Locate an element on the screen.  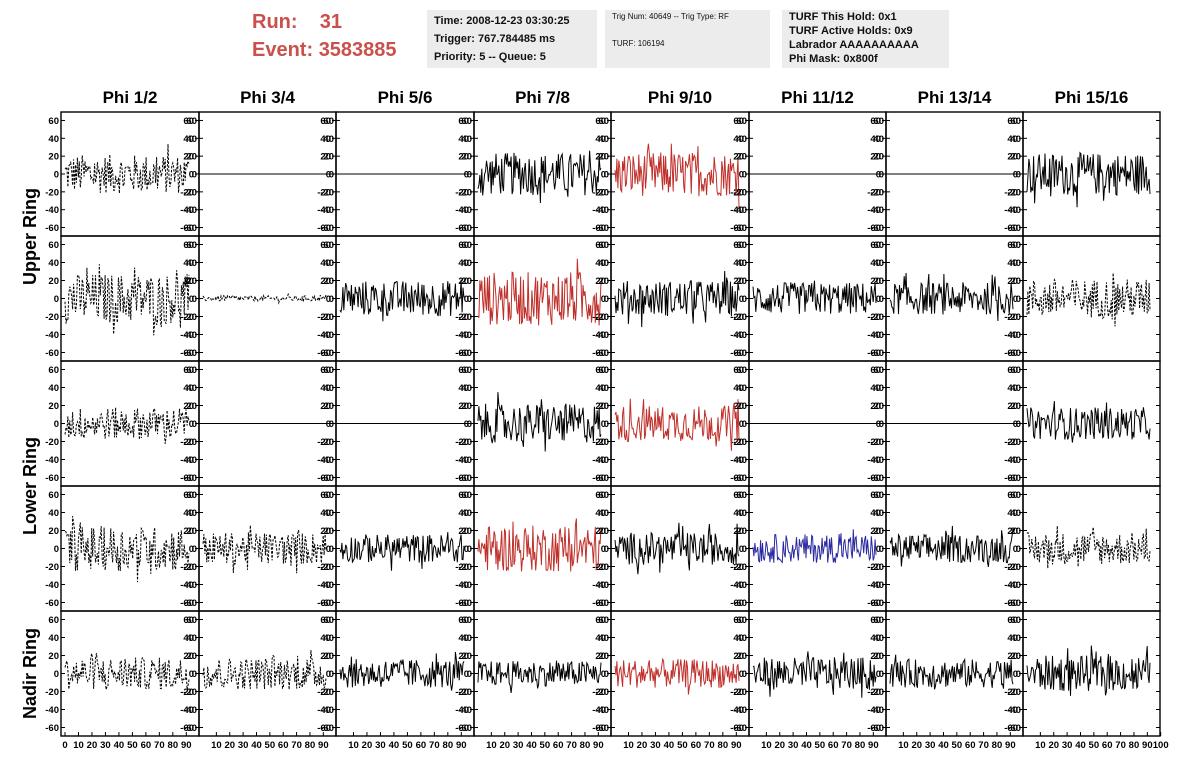
x-tick-label: 30 is located at coordinates (380, 745).